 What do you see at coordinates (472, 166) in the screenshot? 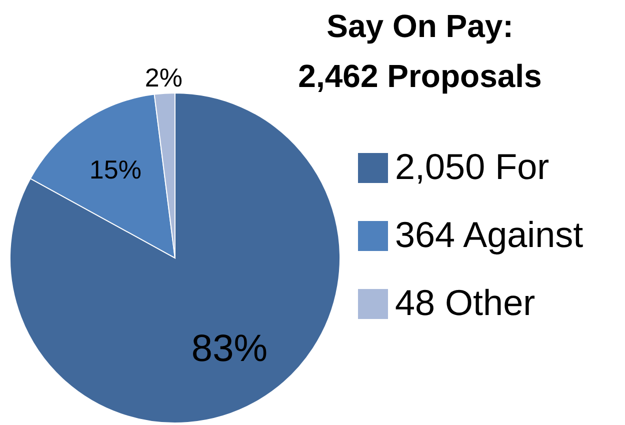
I see `legend-label: 2,050 For` at bounding box center [472, 166].